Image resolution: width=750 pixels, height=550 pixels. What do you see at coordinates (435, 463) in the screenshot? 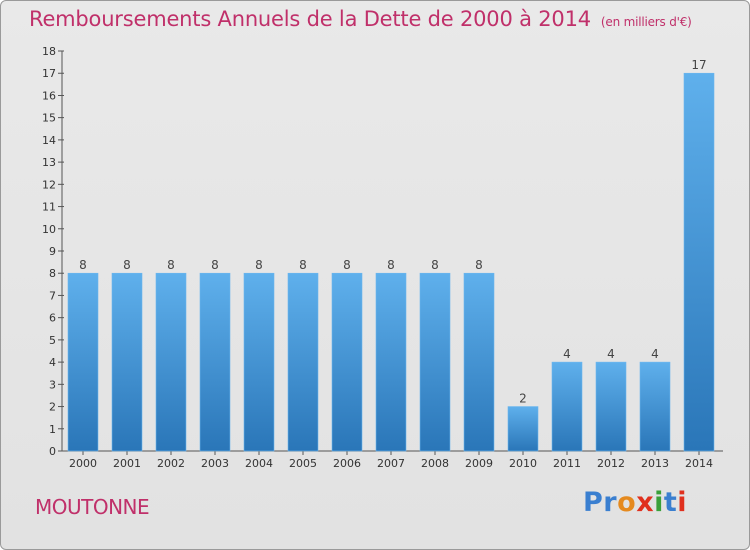
I see `x-tick-label: 2008` at bounding box center [435, 463].